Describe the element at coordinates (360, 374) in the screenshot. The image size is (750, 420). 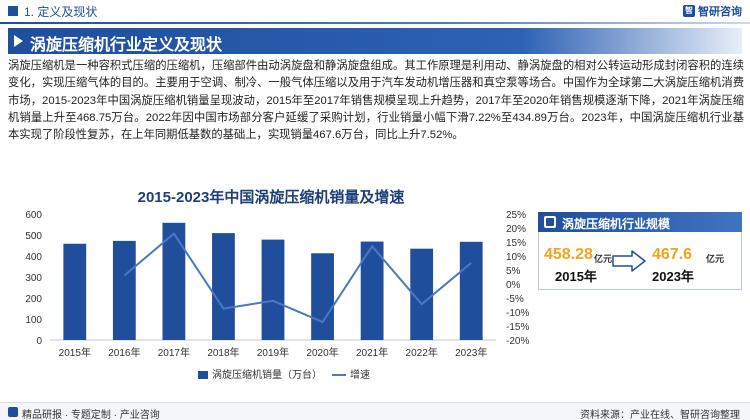
I see `legend-line-label: 增速` at that location.